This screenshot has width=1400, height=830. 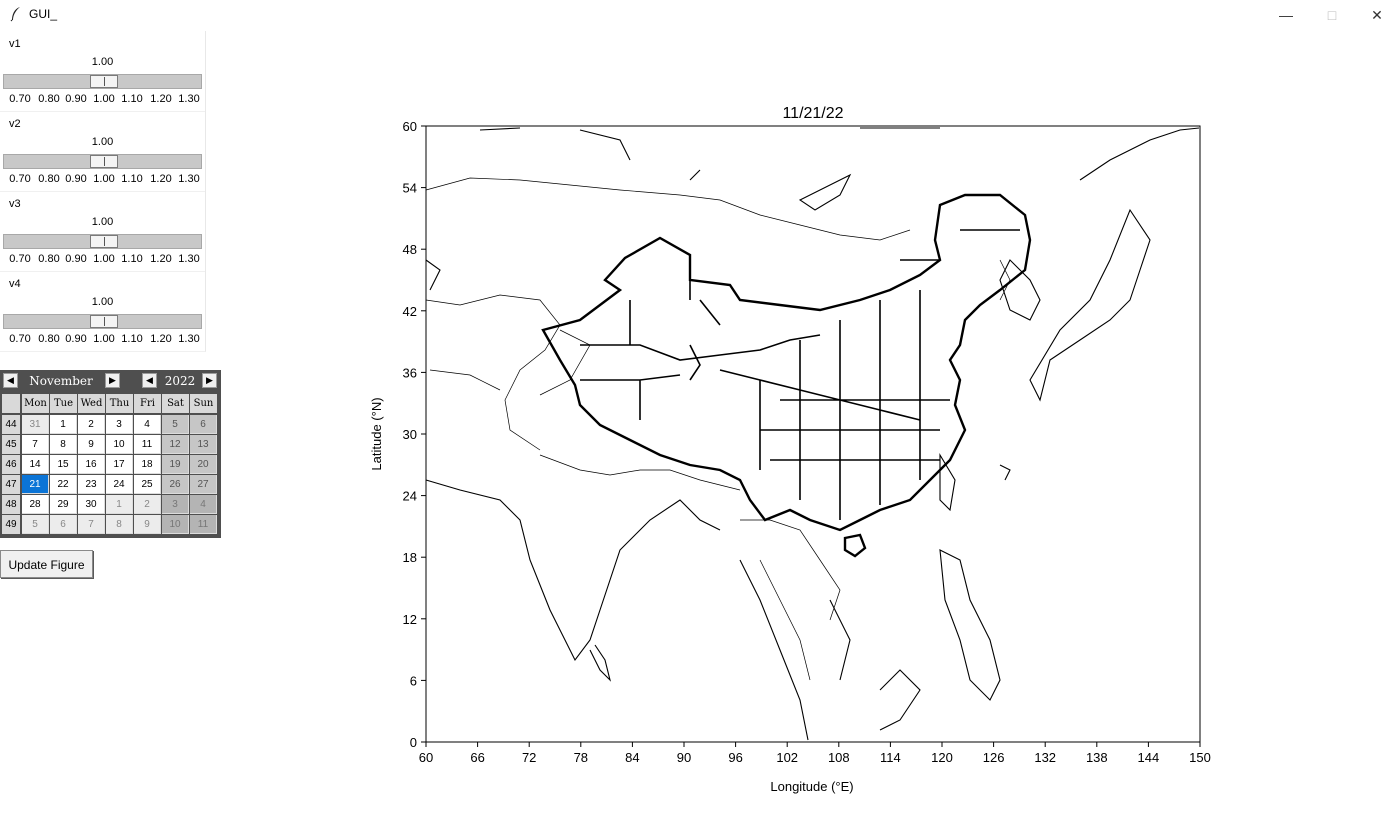 What do you see at coordinates (10, 380) in the screenshot?
I see `prev-month-button: ◀` at bounding box center [10, 380].